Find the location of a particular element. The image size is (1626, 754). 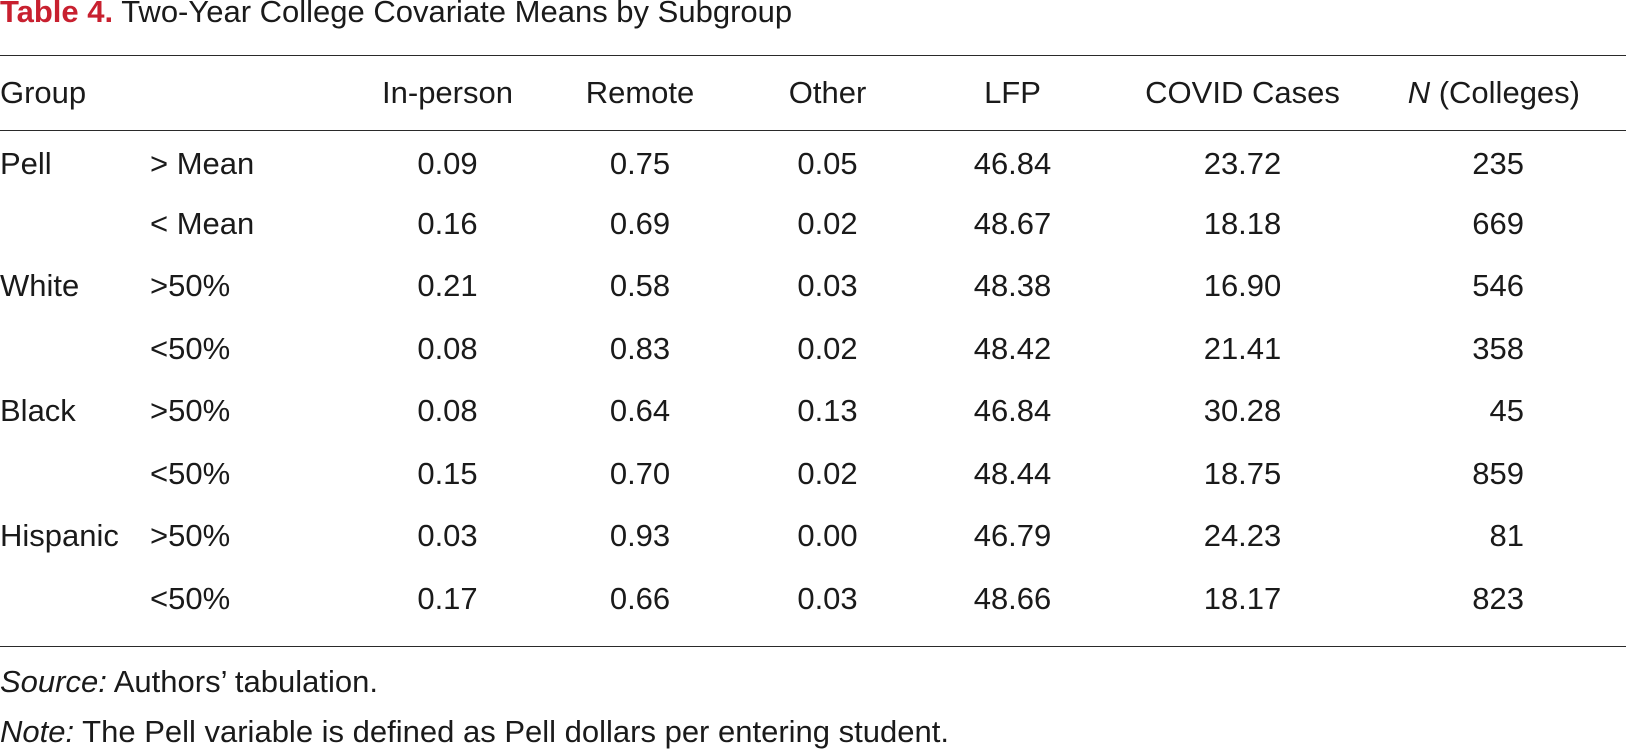

cell-remote: 0.70 is located at coordinates (640, 473).